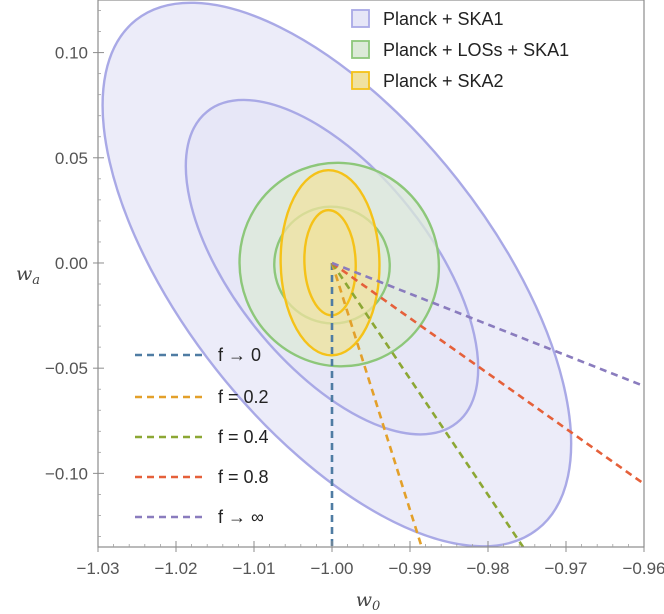 The image size is (664, 614). What do you see at coordinates (199, 517) in the screenshot?
I see `legend-item-f-infinity: f → ∞` at bounding box center [199, 517].